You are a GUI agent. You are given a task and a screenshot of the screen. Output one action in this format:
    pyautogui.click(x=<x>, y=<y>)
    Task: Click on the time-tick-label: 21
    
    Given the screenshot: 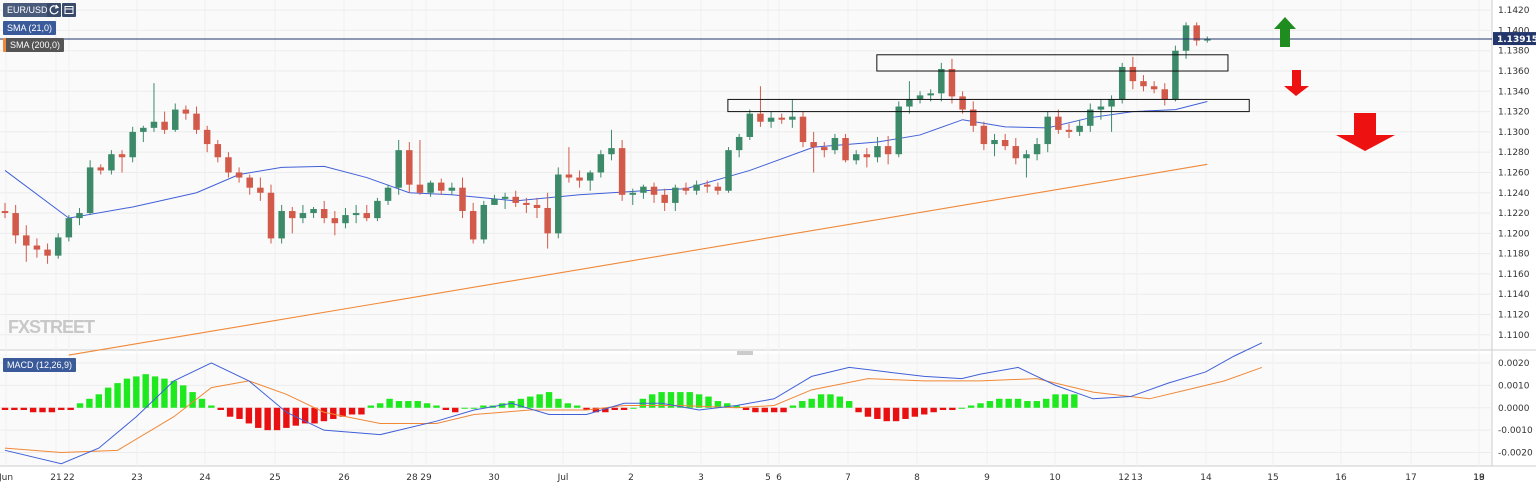 What is the action you would take?
    pyautogui.click(x=55, y=478)
    